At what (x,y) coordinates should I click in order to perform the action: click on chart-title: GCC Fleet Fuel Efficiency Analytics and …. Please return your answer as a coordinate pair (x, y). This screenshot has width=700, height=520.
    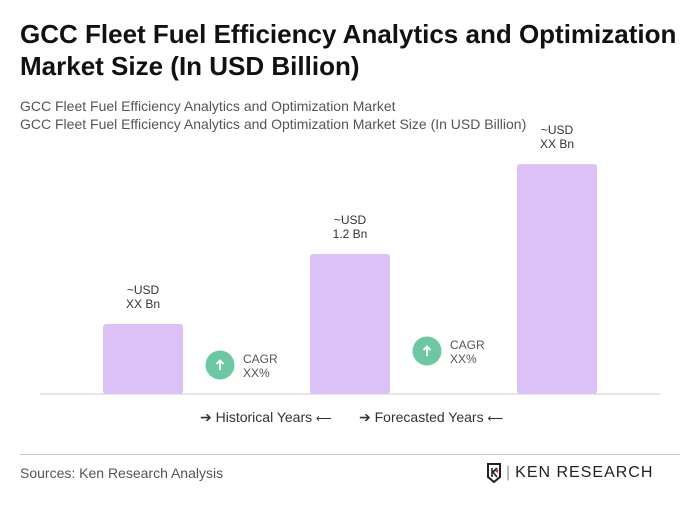
    Looking at the image, I should click on (348, 50).